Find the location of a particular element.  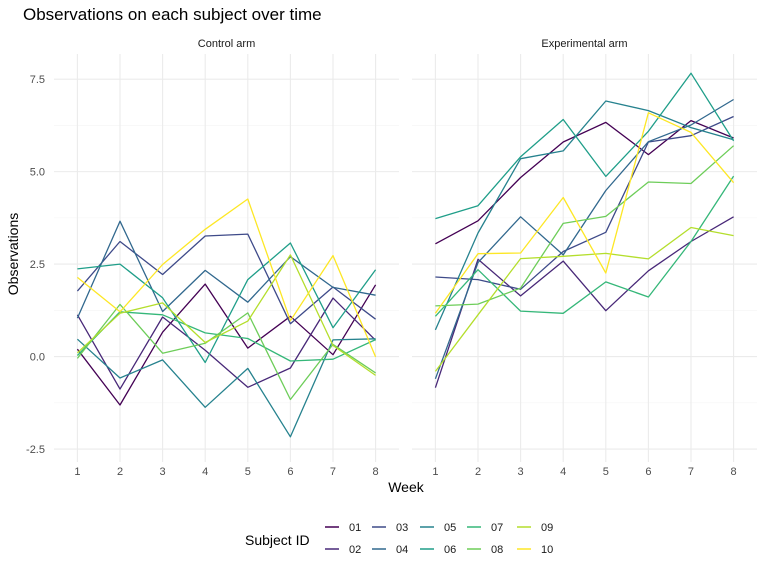

legend-label: 02 is located at coordinates (355, 550).